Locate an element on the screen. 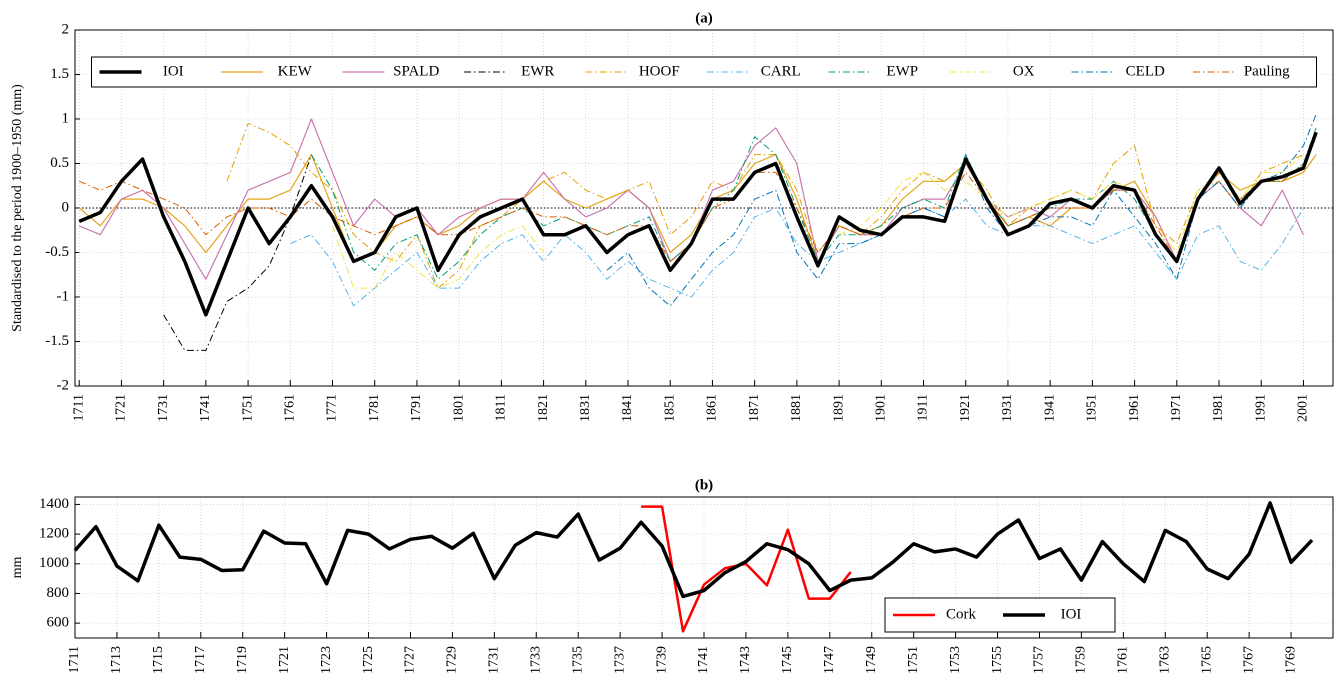  x-tick-label: 1951 is located at coordinates (1092, 408).